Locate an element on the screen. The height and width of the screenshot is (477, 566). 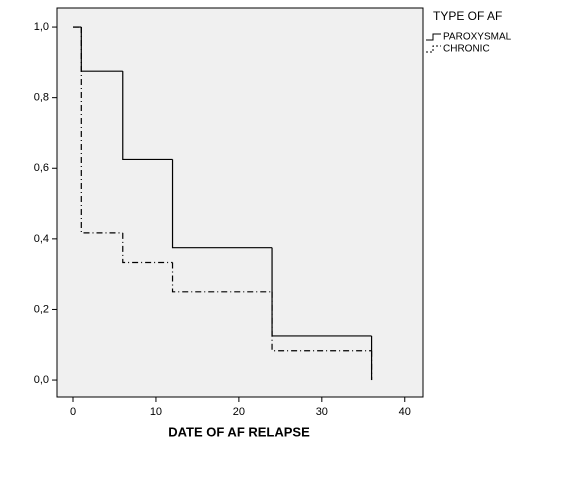
x-tick-label: 10 is located at coordinates (156, 412).